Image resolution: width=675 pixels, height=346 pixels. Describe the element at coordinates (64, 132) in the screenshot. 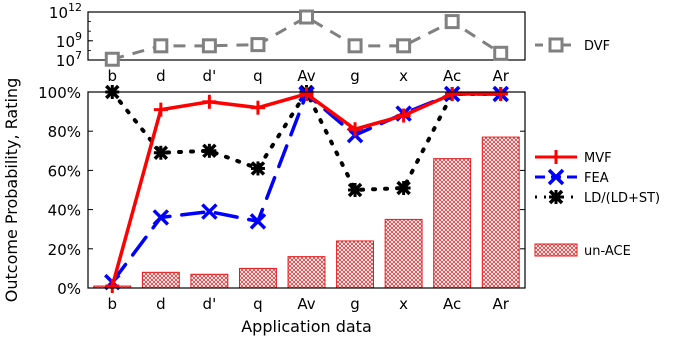

I see `outcome-y-tick-label: 80%` at that location.